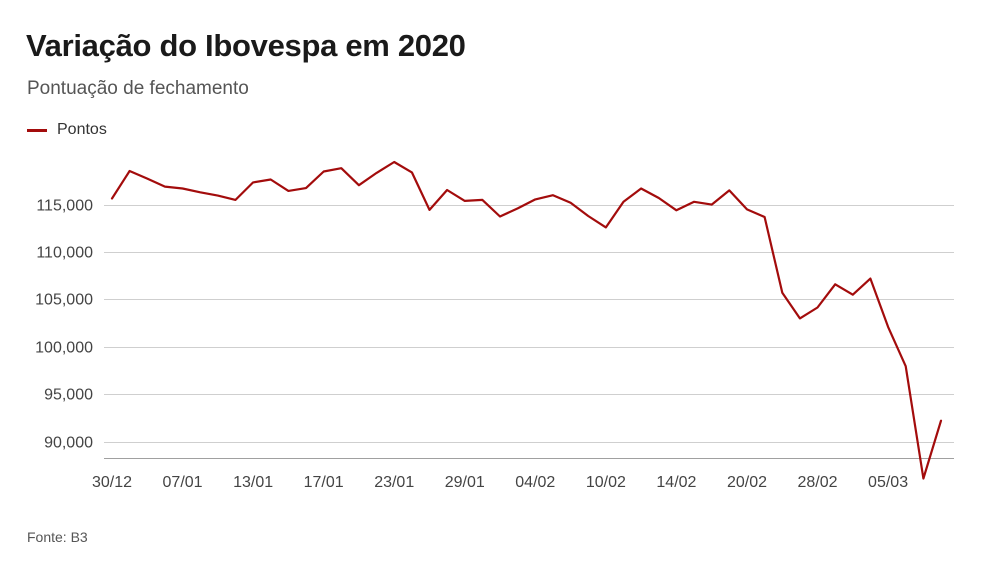 The height and width of the screenshot is (580, 984). Describe the element at coordinates (394, 482) in the screenshot. I see `x-tick-label: 23/01` at that location.